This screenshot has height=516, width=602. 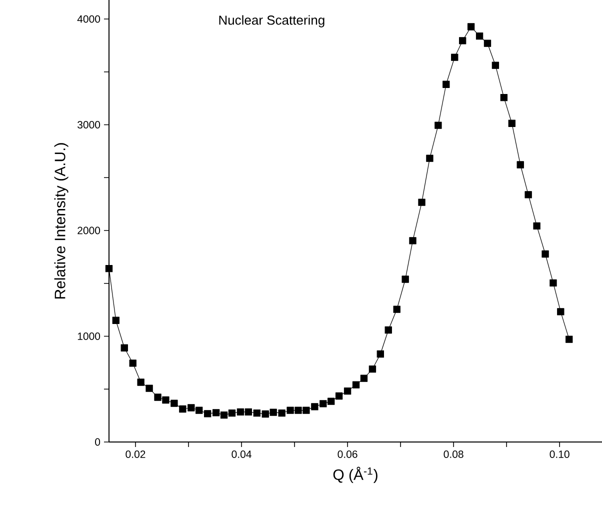 I want to click on x-tick-label: 0.10, so click(x=560, y=454).